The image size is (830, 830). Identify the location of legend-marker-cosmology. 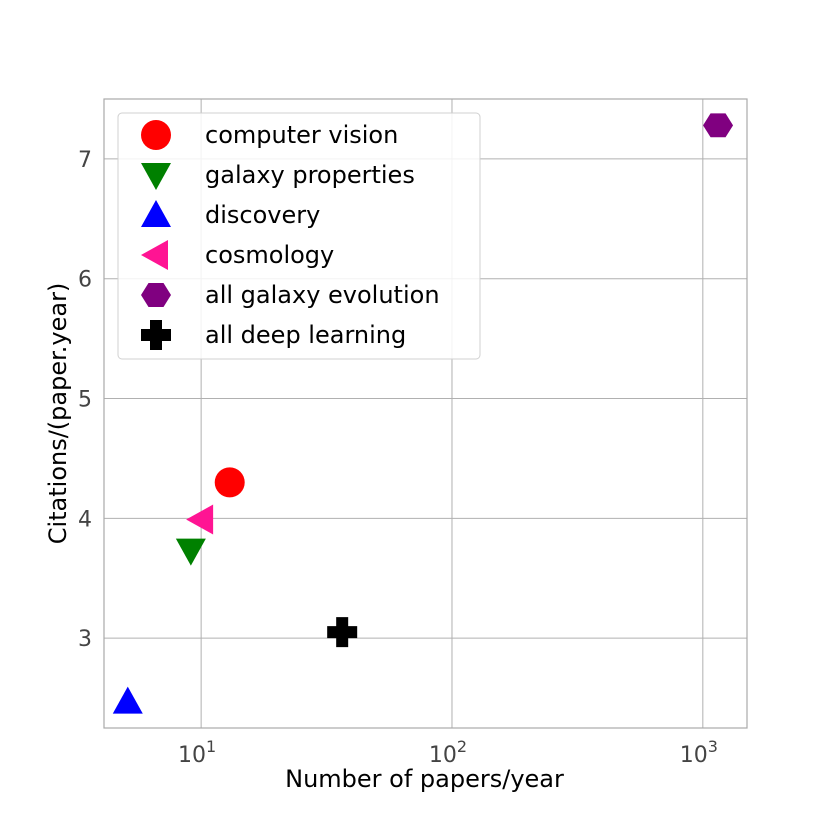
(154, 255).